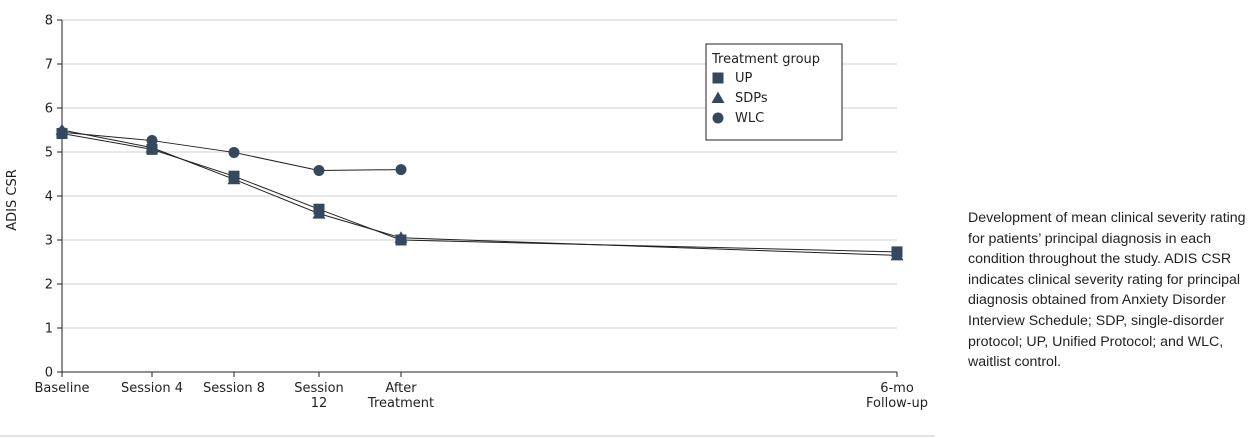 This screenshot has height=438, width=1257. Describe the element at coordinates (49, 153) in the screenshot. I see `y-tick-label: 5` at that location.